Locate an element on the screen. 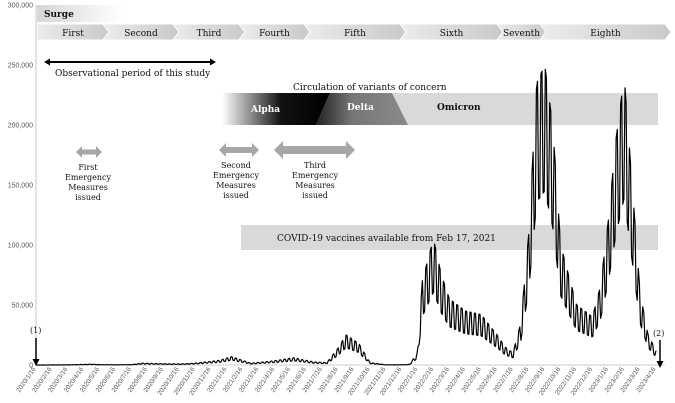  marker-2-label: (2) is located at coordinates (658, 333).